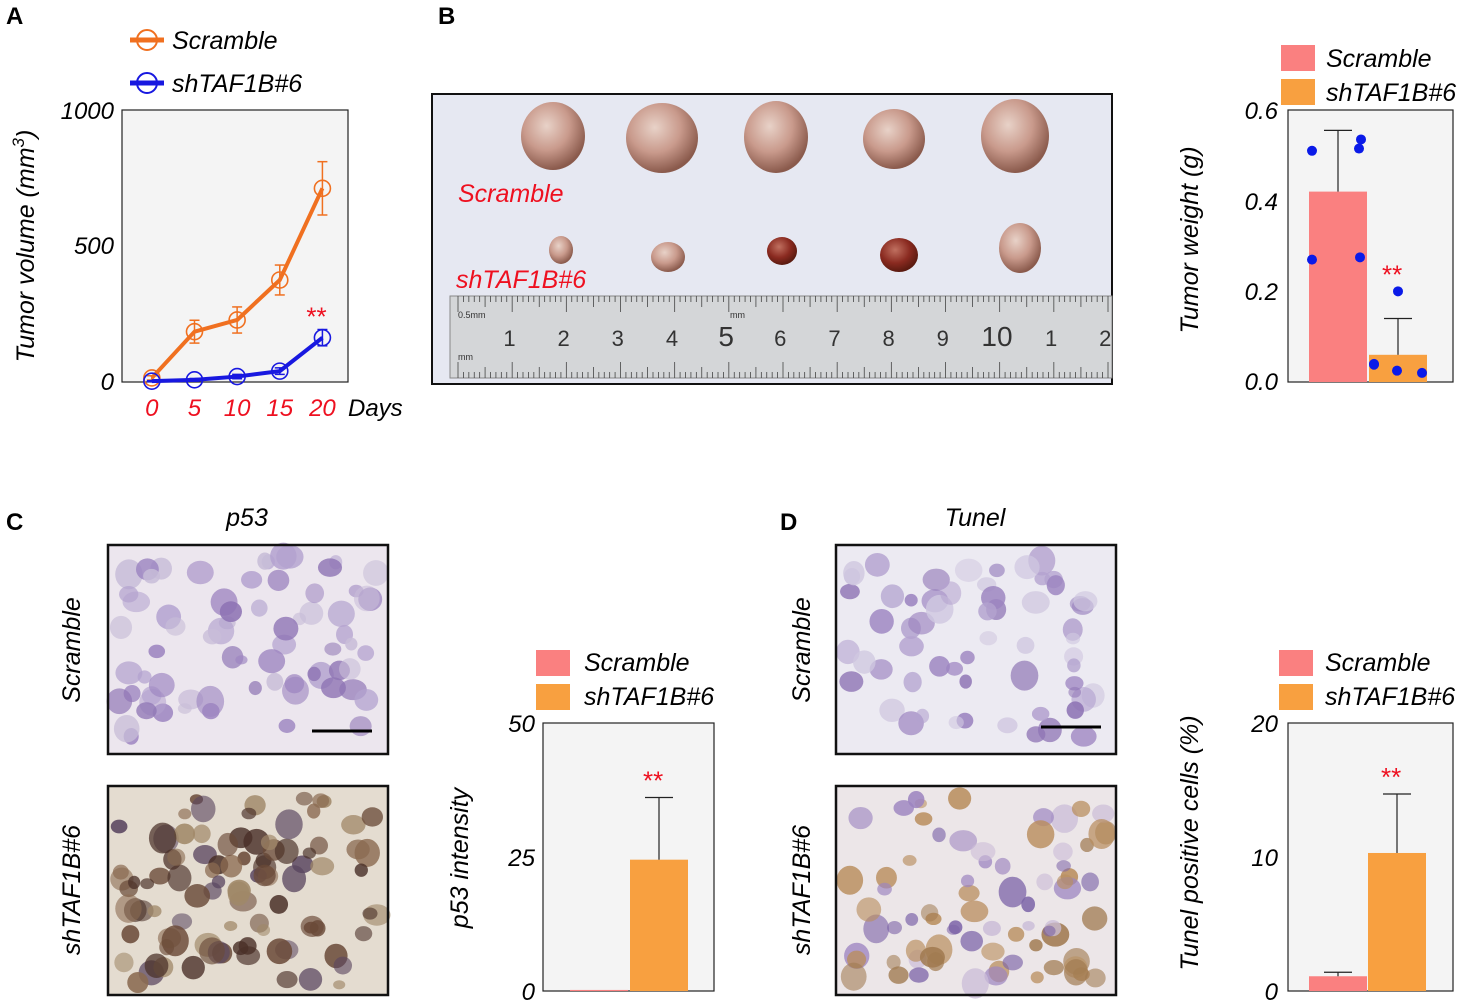 The image size is (1477, 1002). Describe the element at coordinates (1264, 724) in the screenshot. I see `y-tick-label: 20` at that location.